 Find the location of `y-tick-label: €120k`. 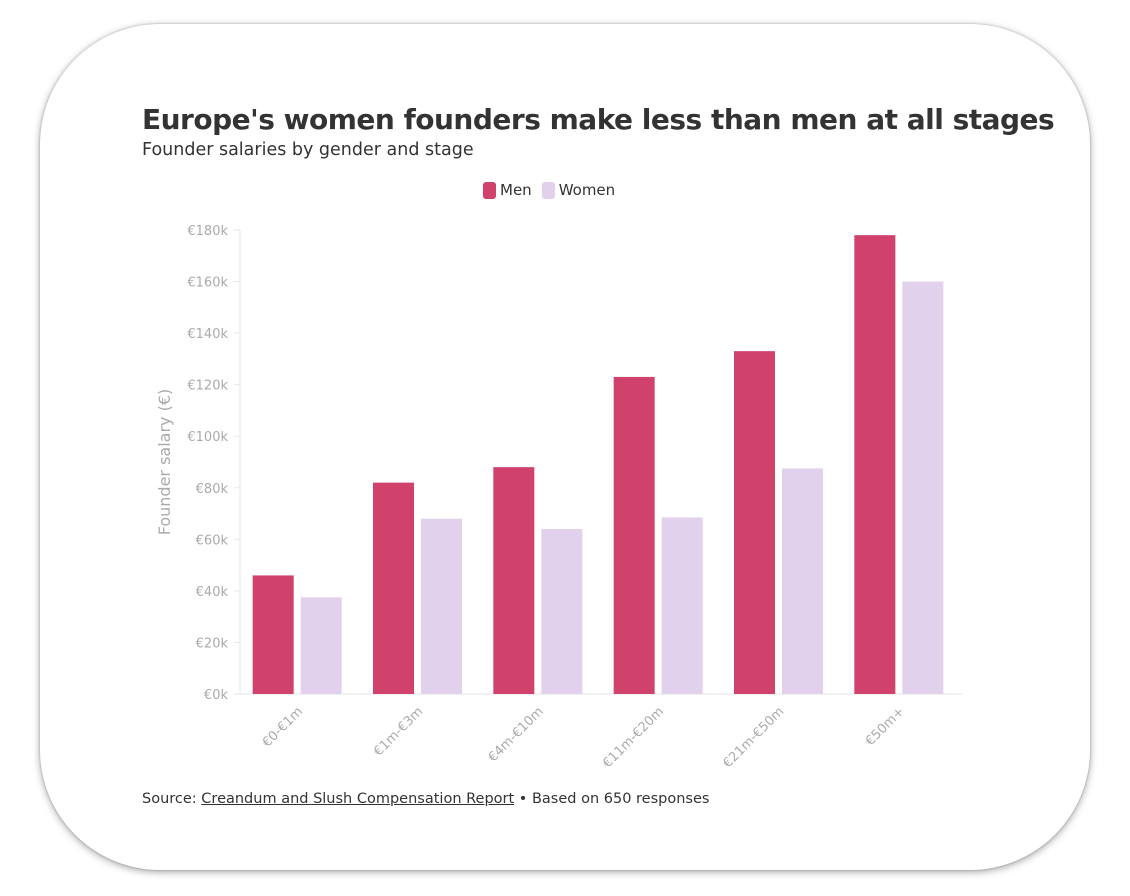

y-tick-label: €120k is located at coordinates (207, 386).